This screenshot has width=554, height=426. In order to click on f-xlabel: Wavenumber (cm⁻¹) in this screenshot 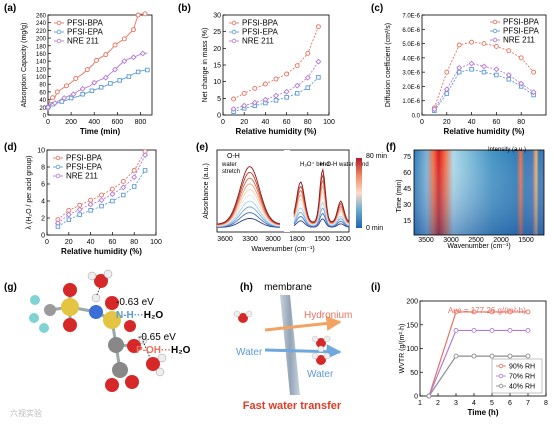, I will do `click(478, 246)`.